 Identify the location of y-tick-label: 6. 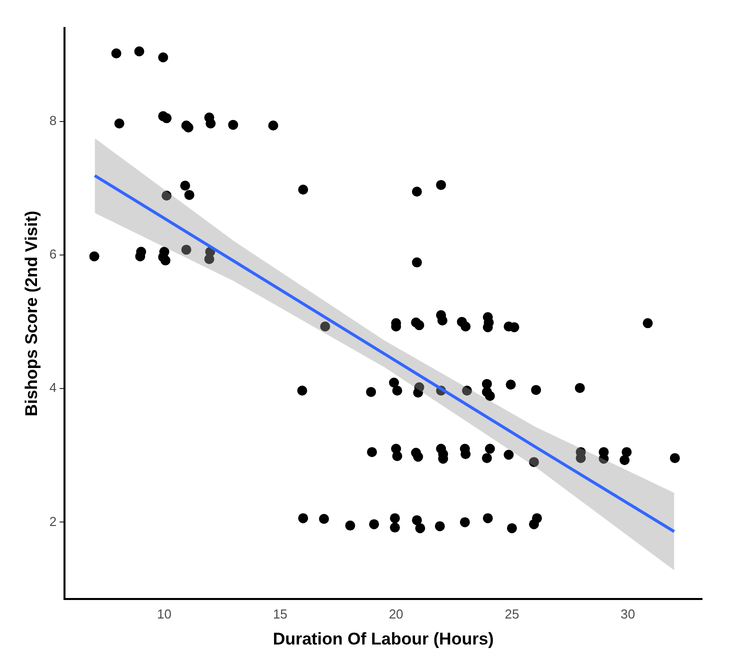
(53, 254).